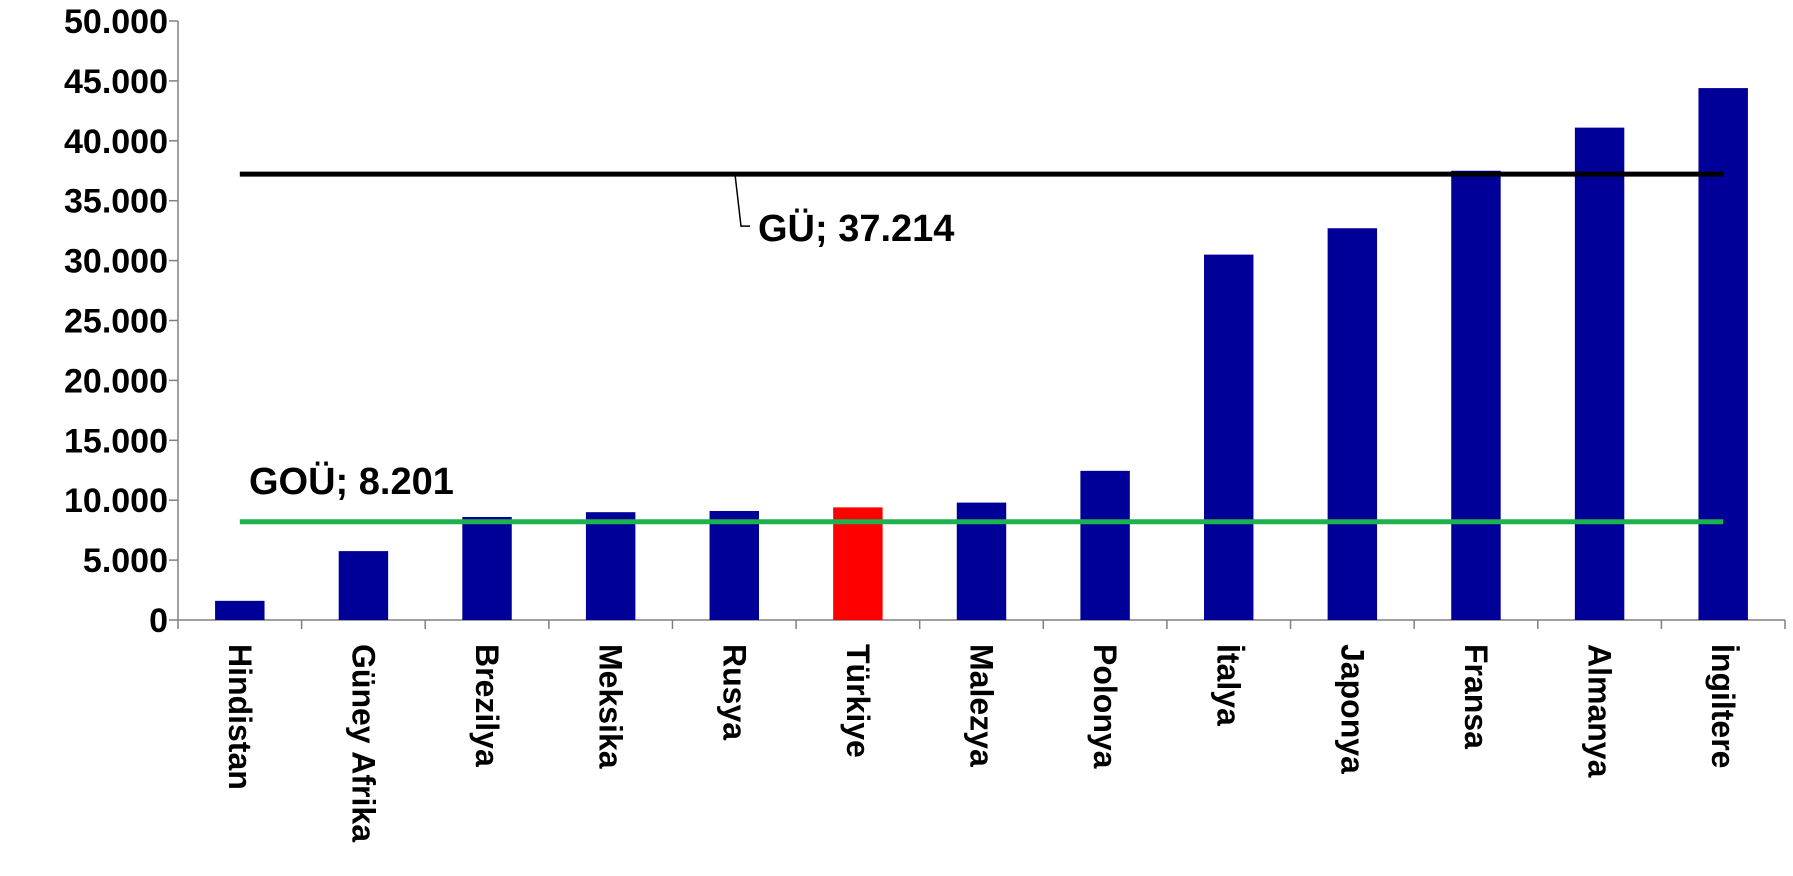 This screenshot has width=1793, height=876. What do you see at coordinates (487, 705) in the screenshot?
I see `x-tick-label: Brezilya` at bounding box center [487, 705].